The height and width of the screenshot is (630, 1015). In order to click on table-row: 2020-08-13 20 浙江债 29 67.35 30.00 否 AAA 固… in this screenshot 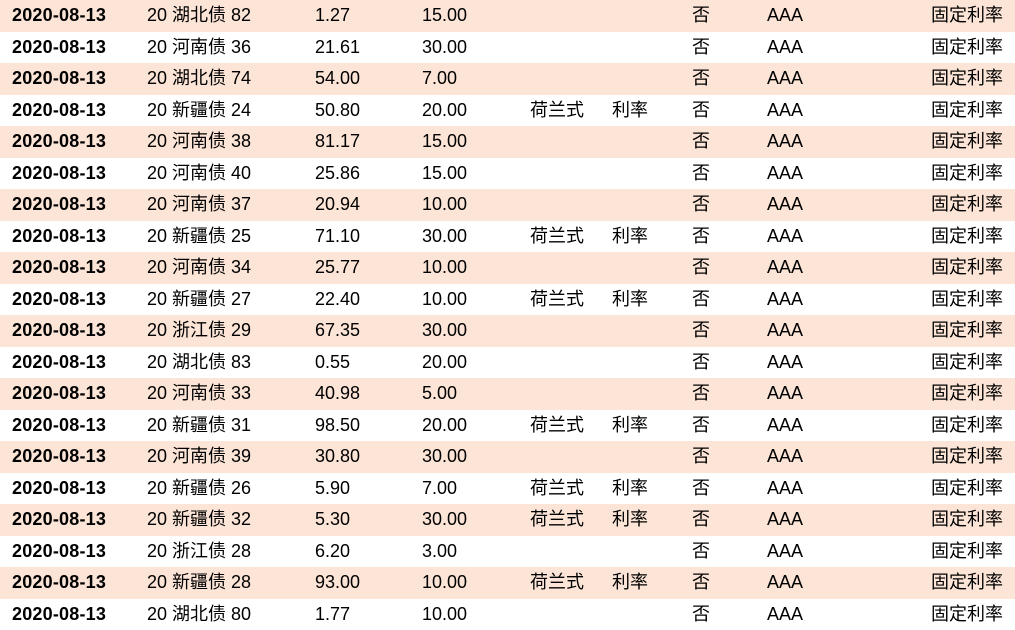, I will do `click(507, 331)`.